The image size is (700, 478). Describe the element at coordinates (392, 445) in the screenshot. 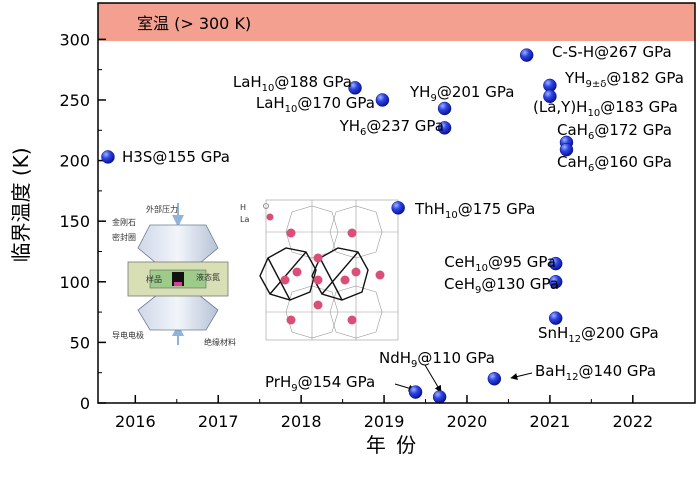

I see `x-axis-title: 年 份` at that location.